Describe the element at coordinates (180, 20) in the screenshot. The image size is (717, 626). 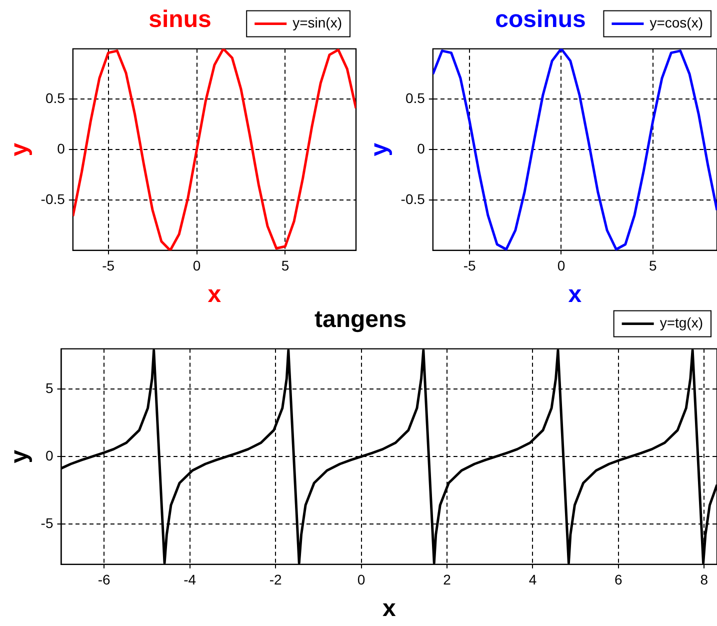
I see `chart-title: sinus` at that location.